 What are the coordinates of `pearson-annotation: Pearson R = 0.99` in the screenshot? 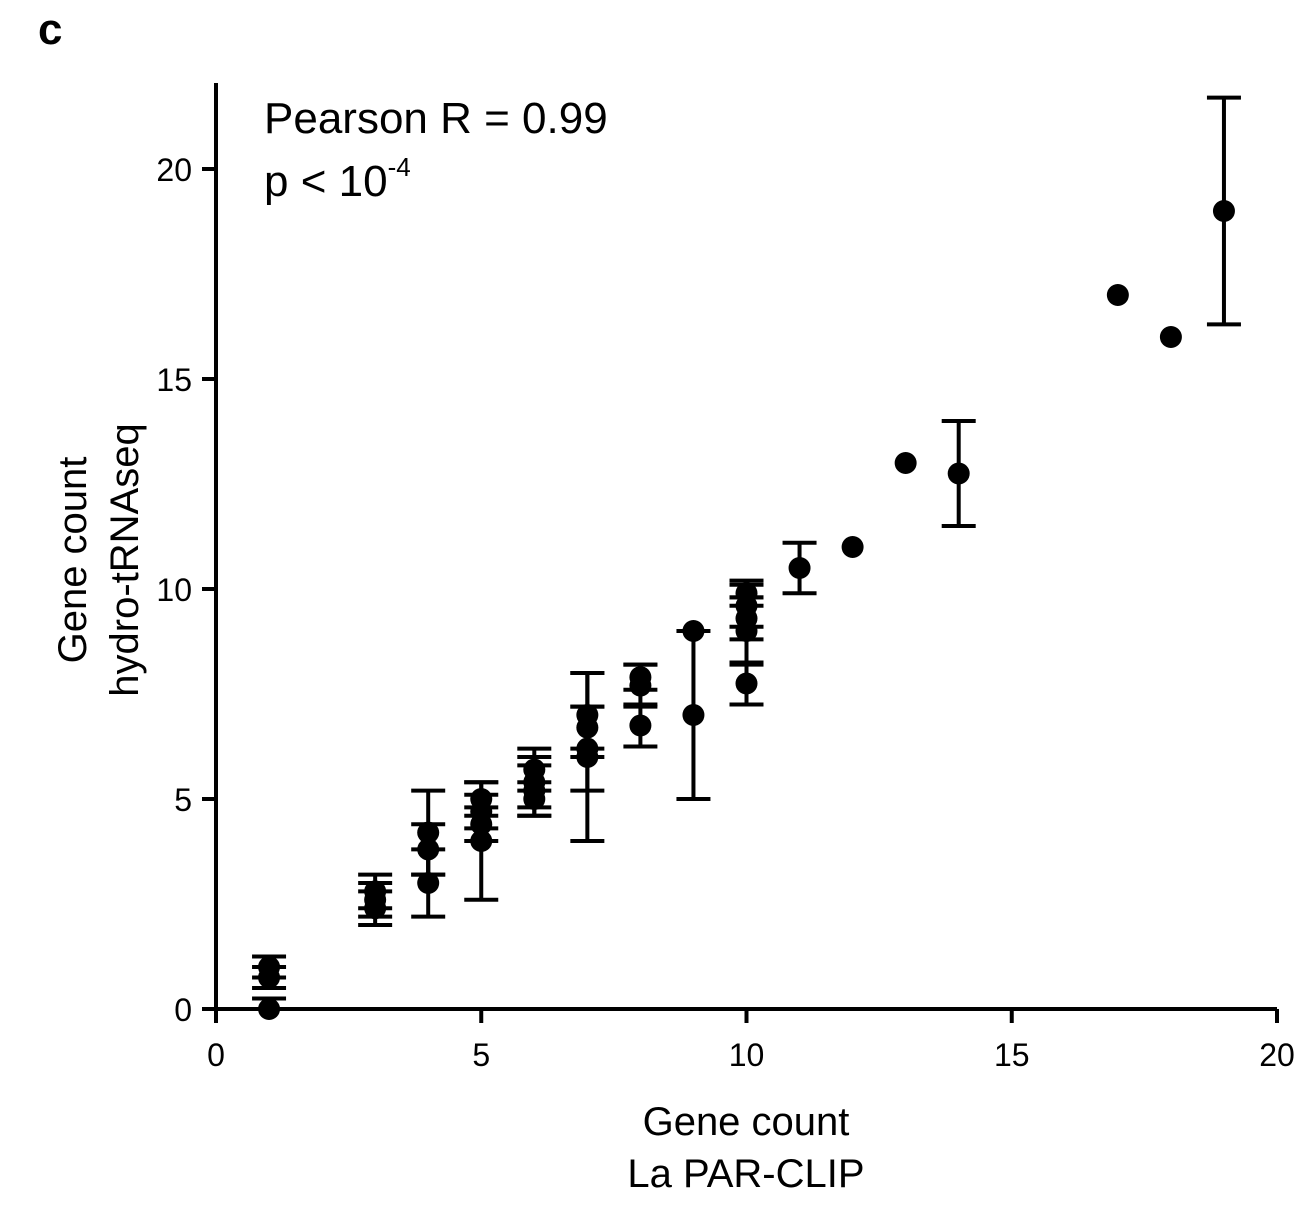 It's located at (436, 118).